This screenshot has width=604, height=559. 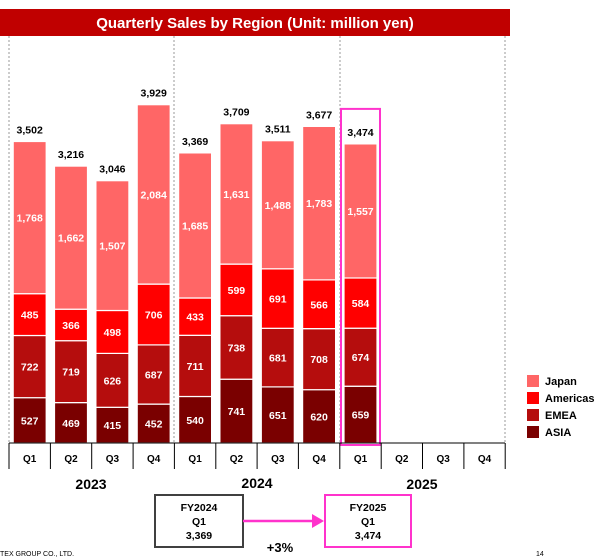 What do you see at coordinates (199, 522) in the screenshot?
I see `fy2024-quarter: Q1` at bounding box center [199, 522].